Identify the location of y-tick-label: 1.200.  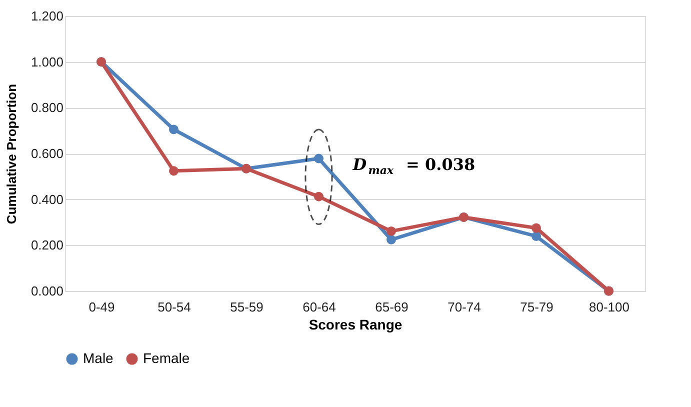
(47, 16).